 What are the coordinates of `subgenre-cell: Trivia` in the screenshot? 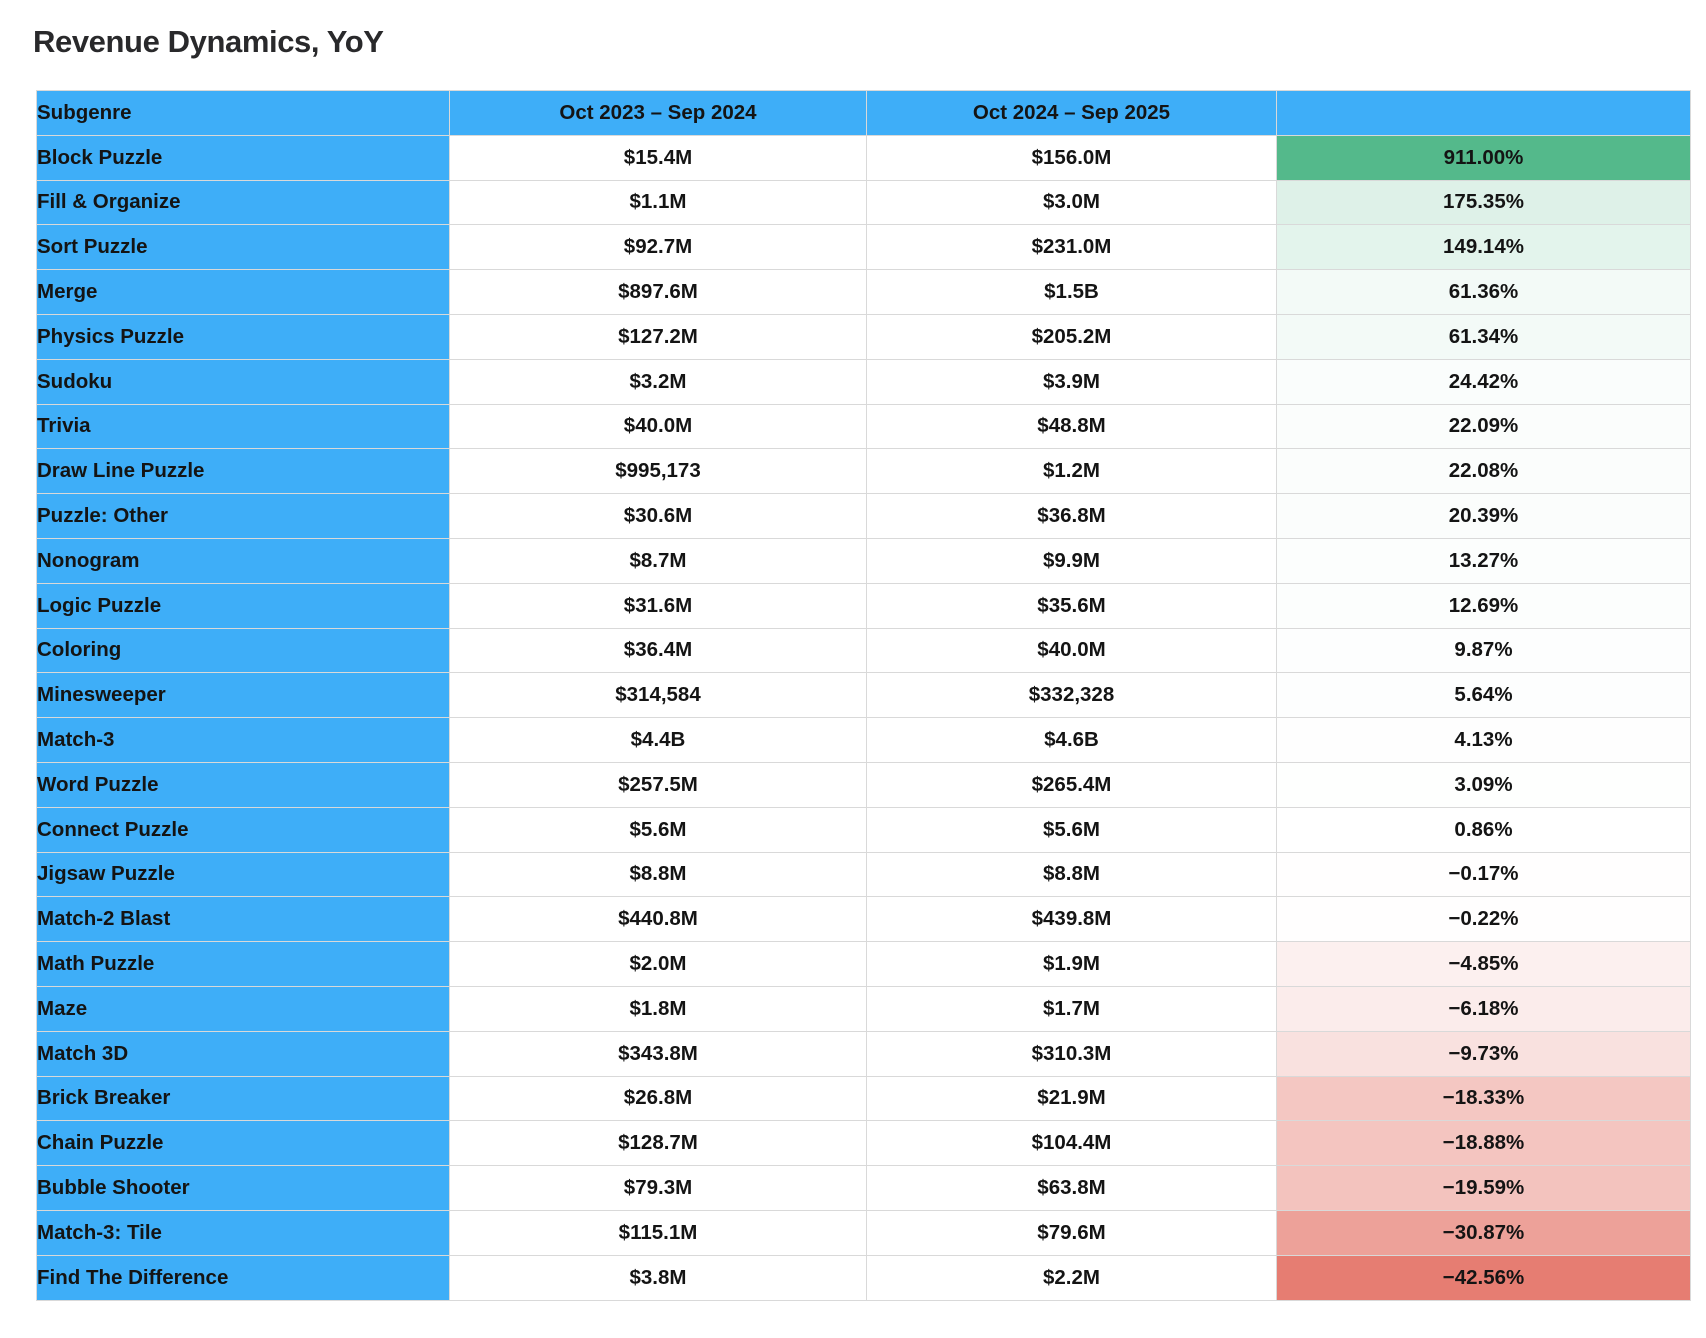 It's located at (243, 426).